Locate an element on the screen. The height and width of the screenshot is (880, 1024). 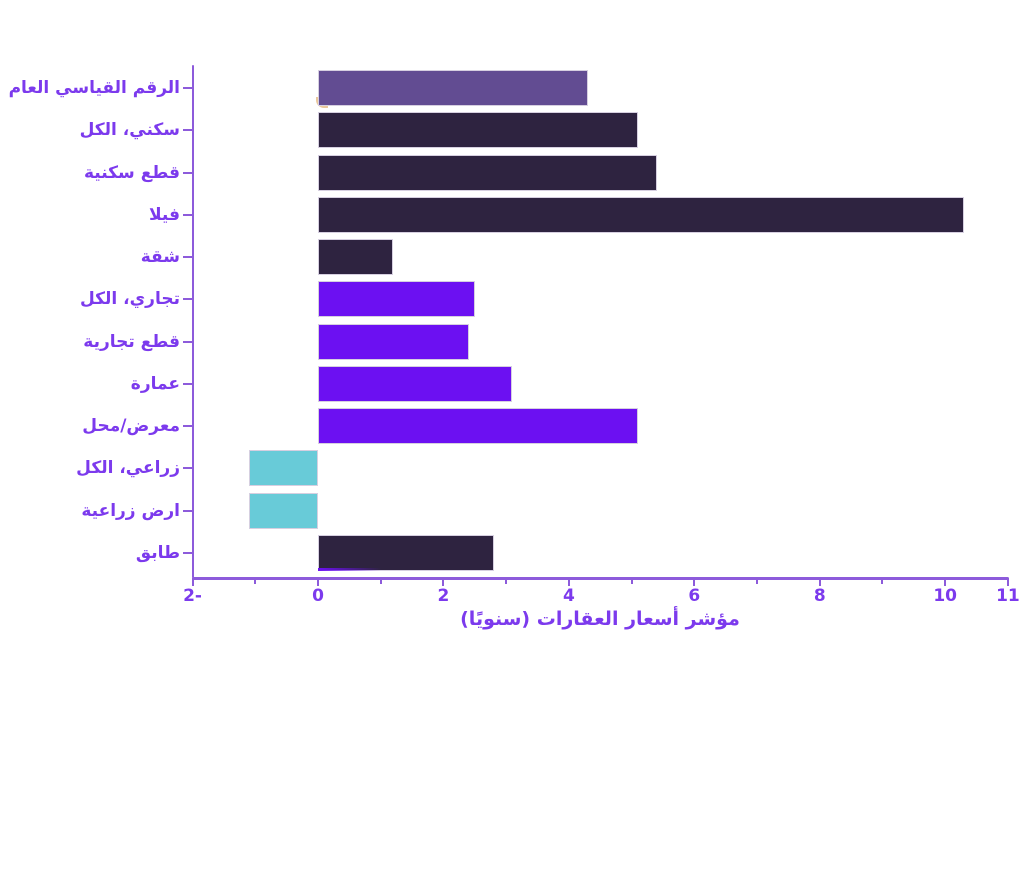
y-axis-label: الرقم القياسي العام is located at coordinates (94, 88).